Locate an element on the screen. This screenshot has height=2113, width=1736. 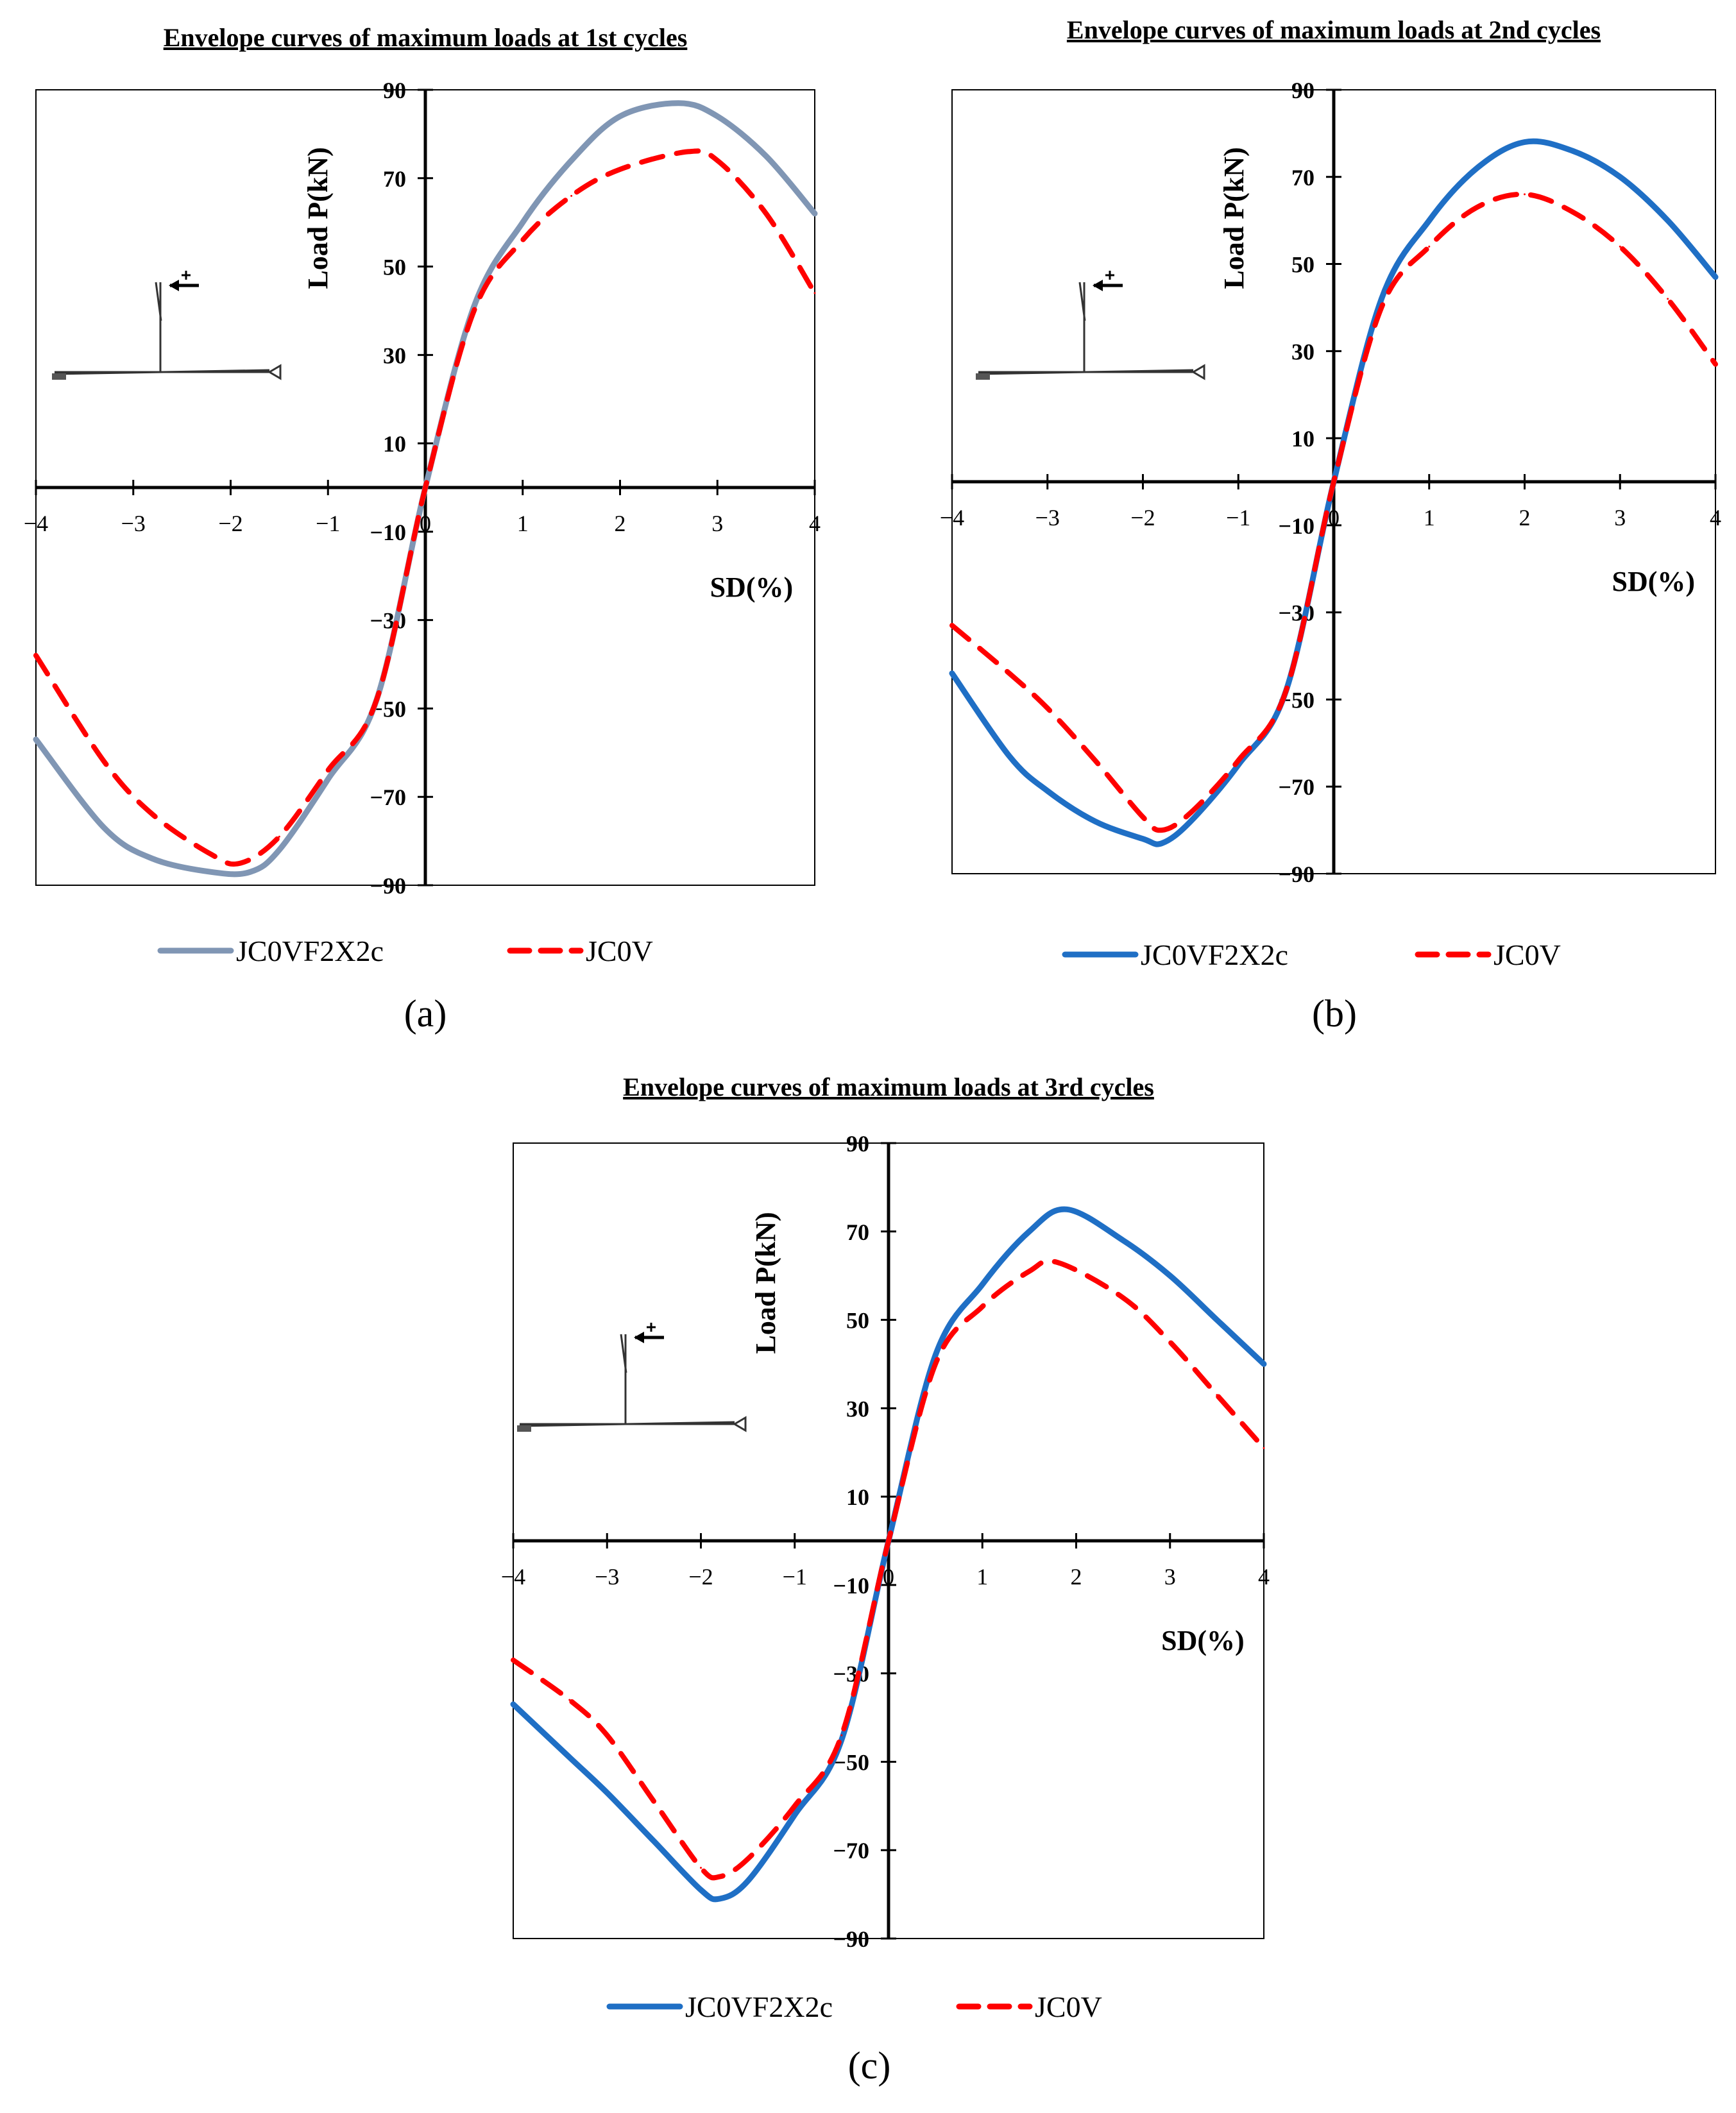
y-axis-label: Load P(kN) is located at coordinates (765, 1283).